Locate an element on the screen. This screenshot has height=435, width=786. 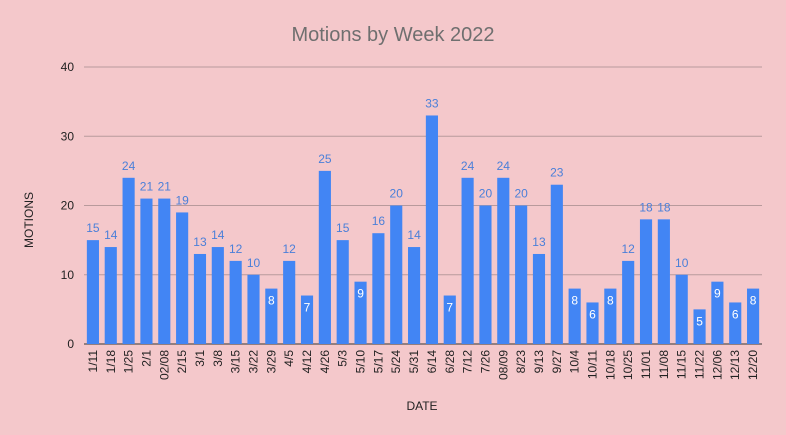
x-tick-label: 10/11 is located at coordinates (593, 364).